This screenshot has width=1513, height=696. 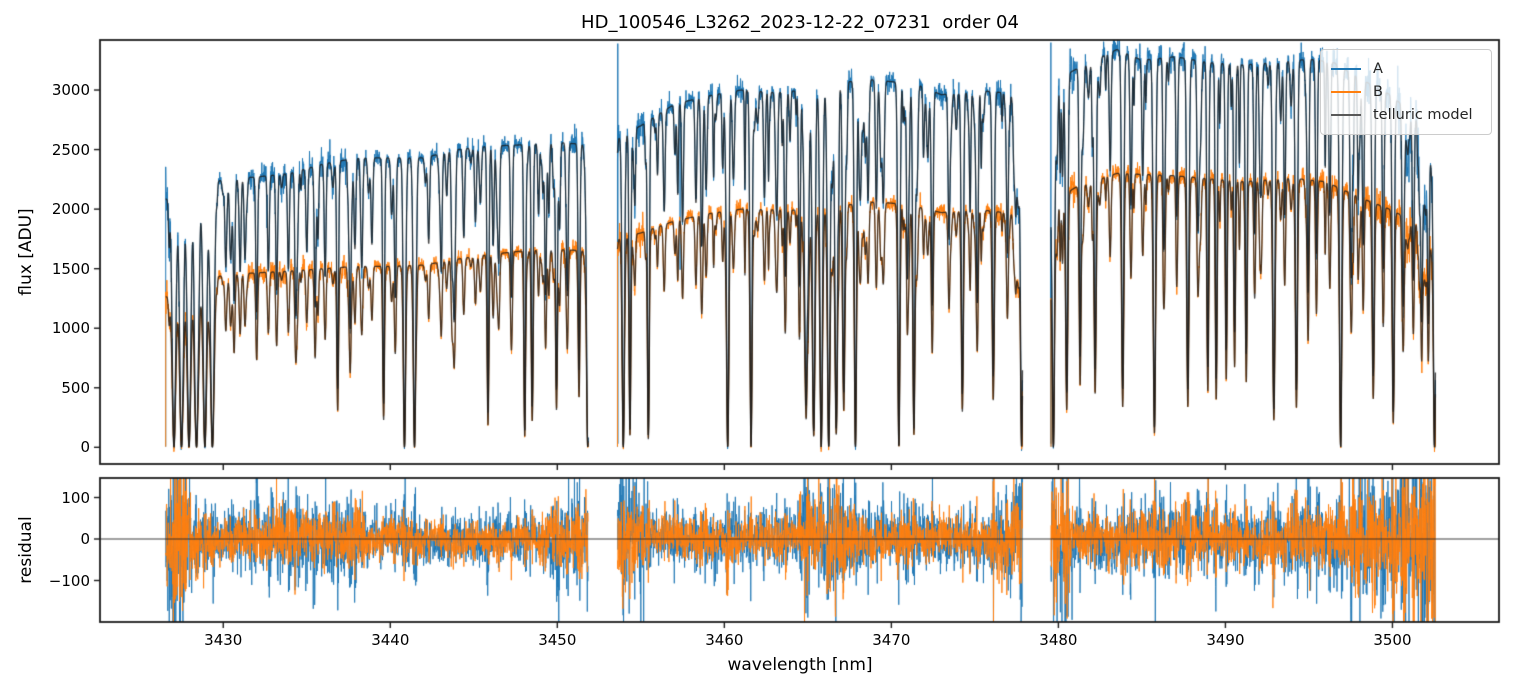 I want to click on legend-line-swatch-telluric-model, so click(x=1346, y=115).